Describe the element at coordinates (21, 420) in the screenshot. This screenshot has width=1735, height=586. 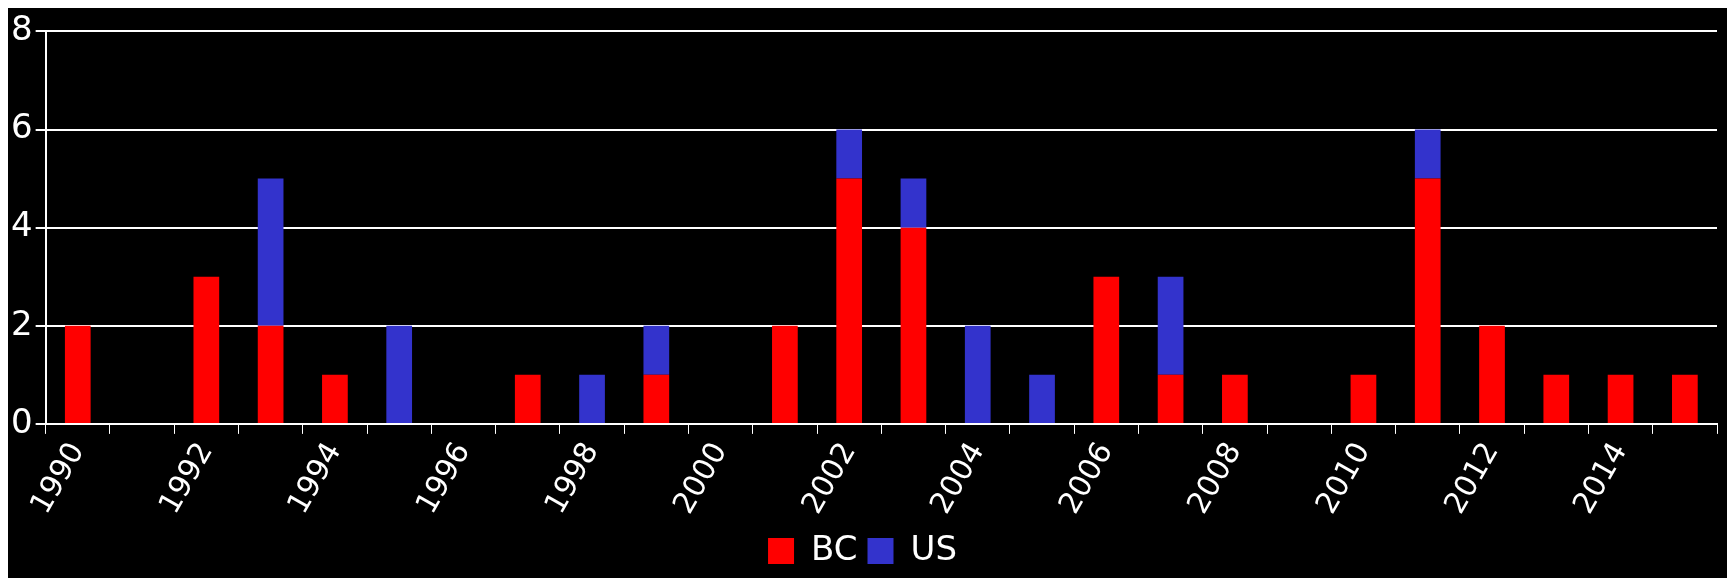
I see `y-tick-label: 0` at that location.